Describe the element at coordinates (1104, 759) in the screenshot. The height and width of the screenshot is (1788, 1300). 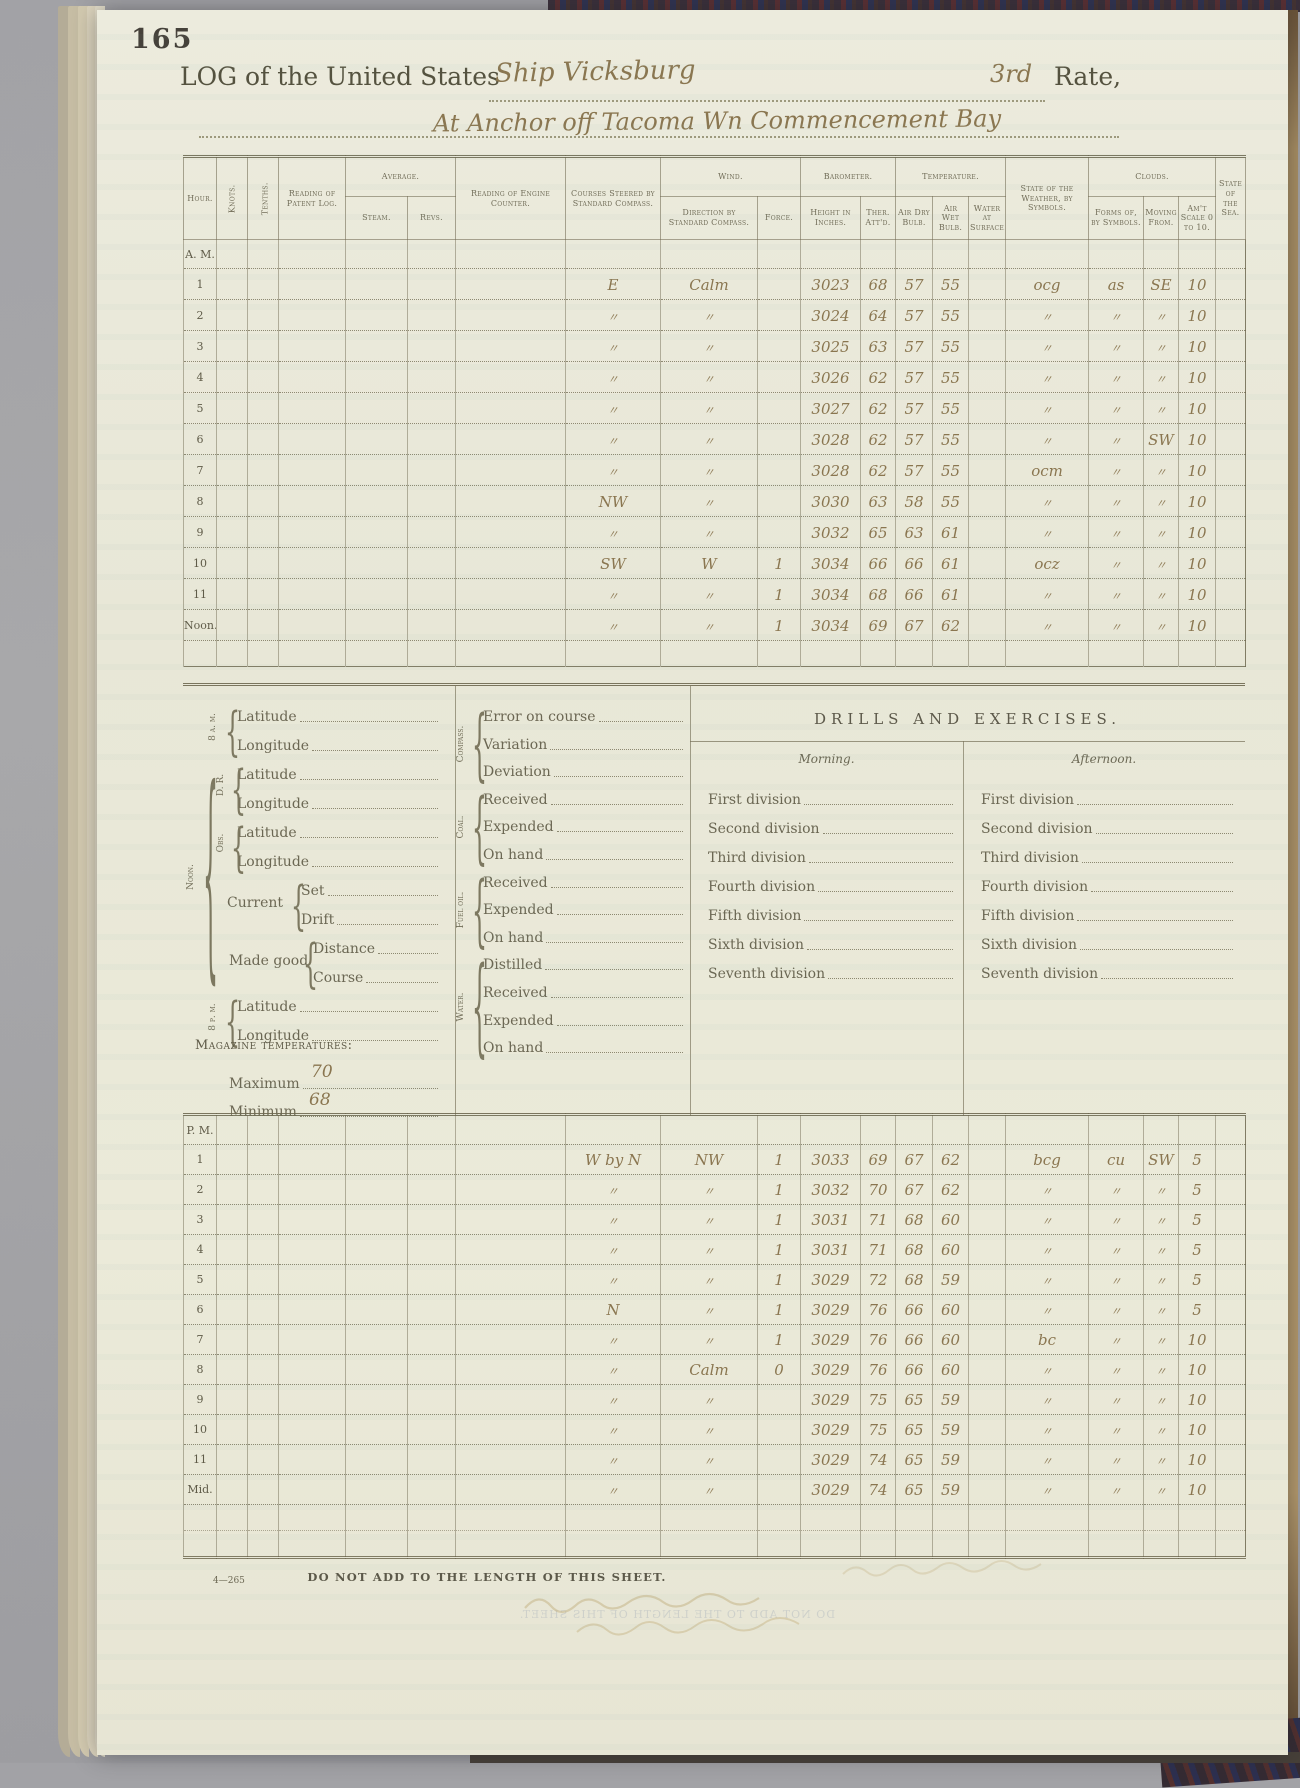
I see `drills-afternoon-header: Afternoon.` at that location.